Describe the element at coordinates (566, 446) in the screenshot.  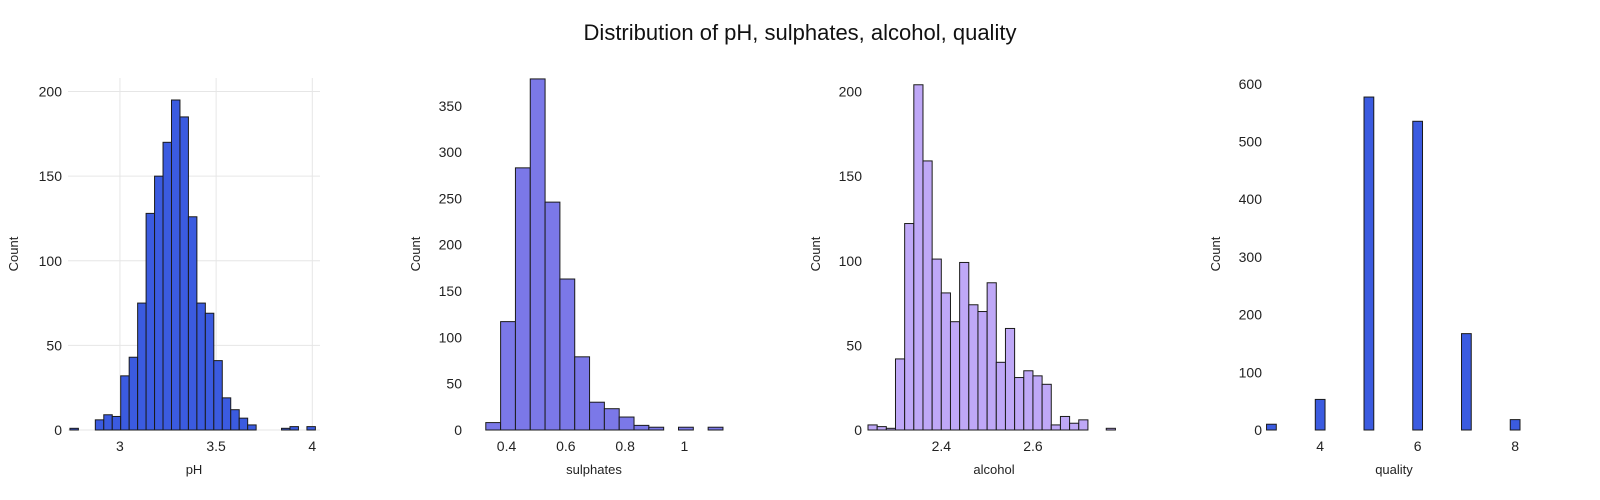
I see `x-tick-label: 0.6` at that location.